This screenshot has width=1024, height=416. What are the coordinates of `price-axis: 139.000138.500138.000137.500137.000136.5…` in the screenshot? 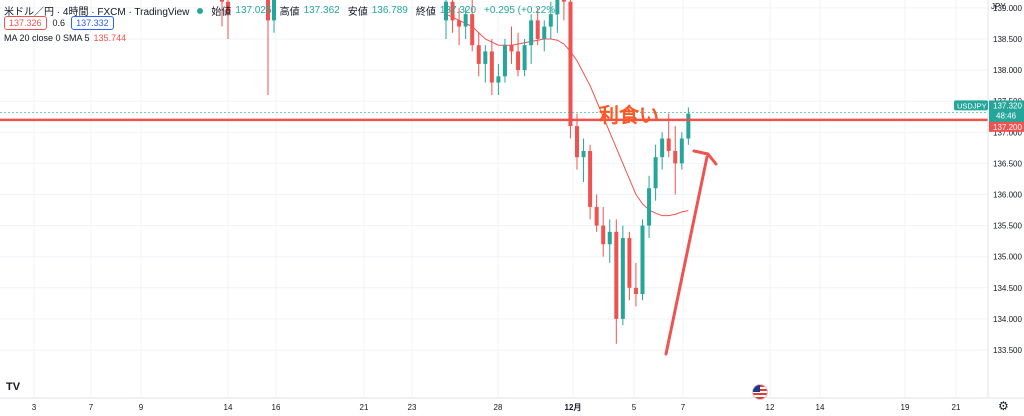 It's located at (1004, 198).